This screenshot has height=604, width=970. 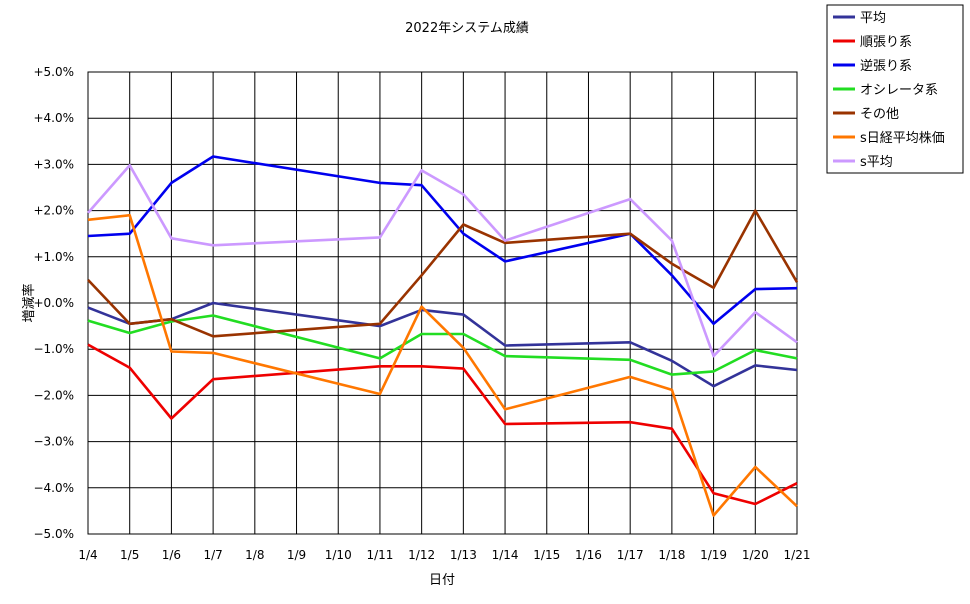 I want to click on legend-label: オシレータ系, so click(x=899, y=90).